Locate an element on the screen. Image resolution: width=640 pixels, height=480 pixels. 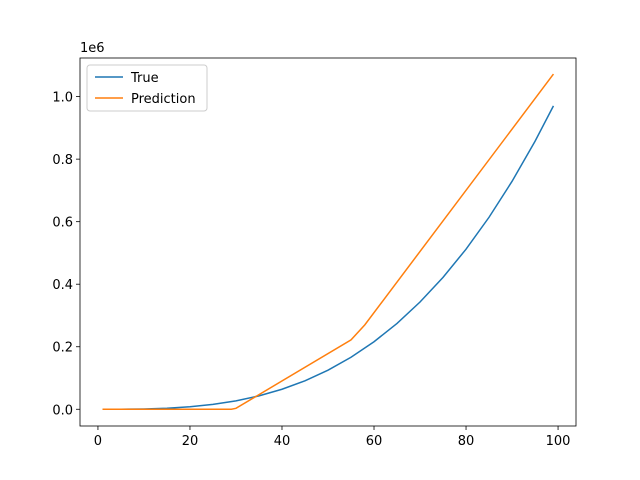
y-tick-label: 1.0 is located at coordinates (62, 98).